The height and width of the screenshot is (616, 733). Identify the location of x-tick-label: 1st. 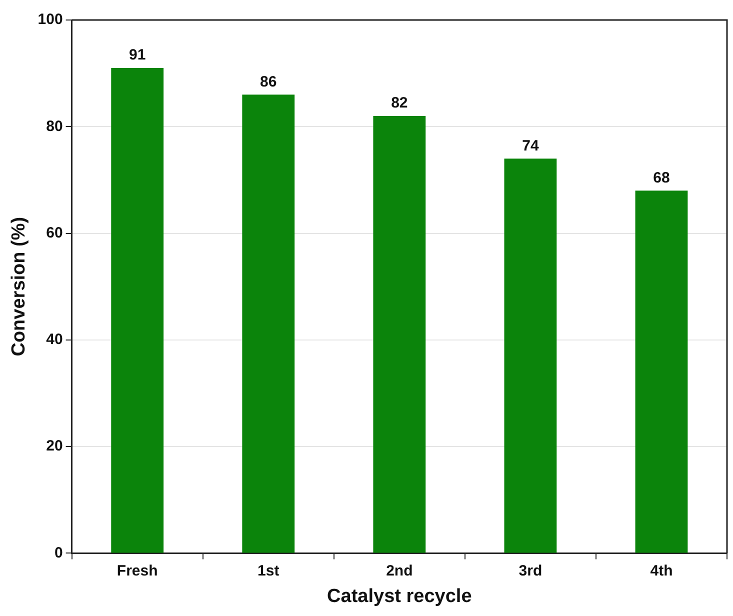
(269, 571).